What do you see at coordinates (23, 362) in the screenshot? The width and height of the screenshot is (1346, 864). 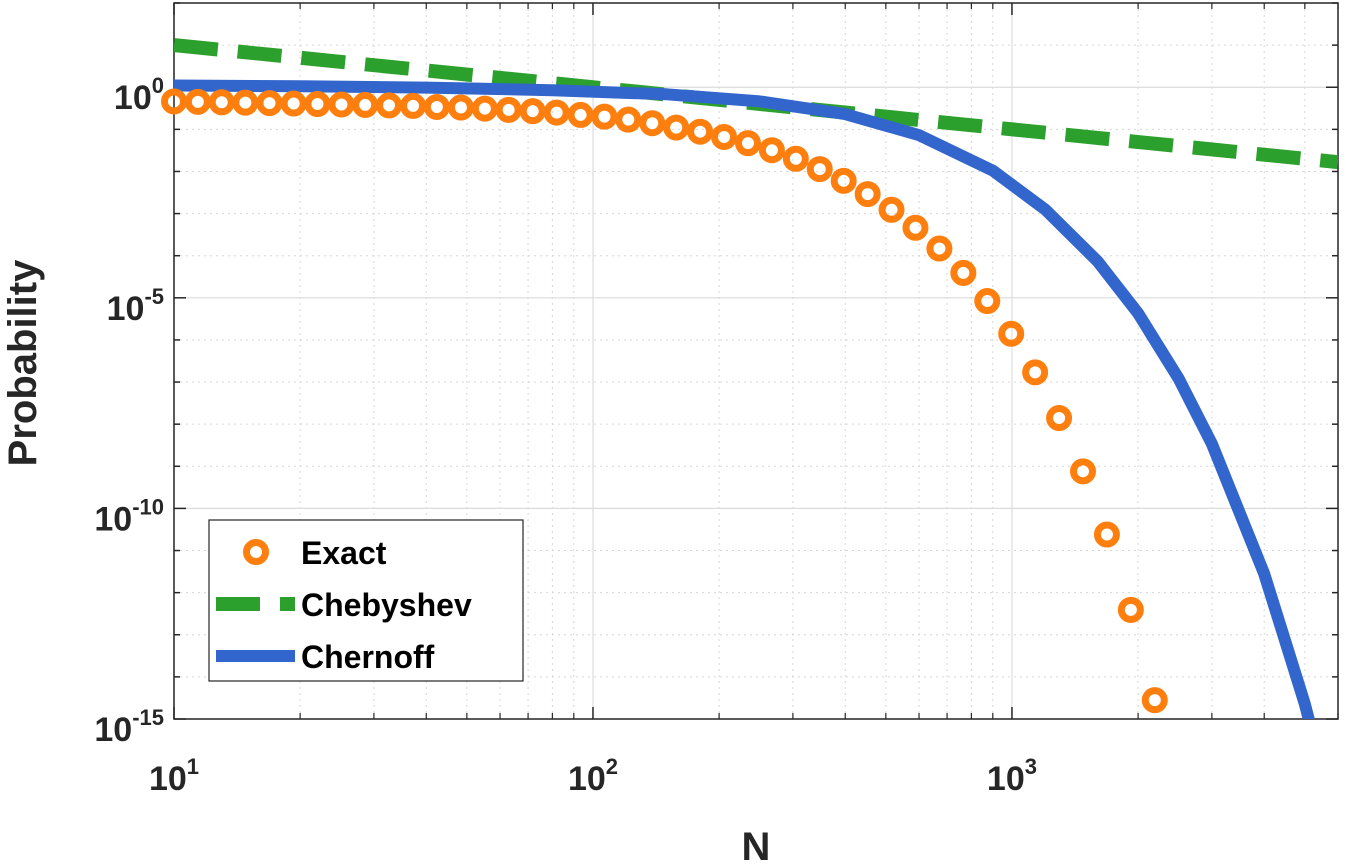 I see `y-axis-label: Probability` at bounding box center [23, 362].